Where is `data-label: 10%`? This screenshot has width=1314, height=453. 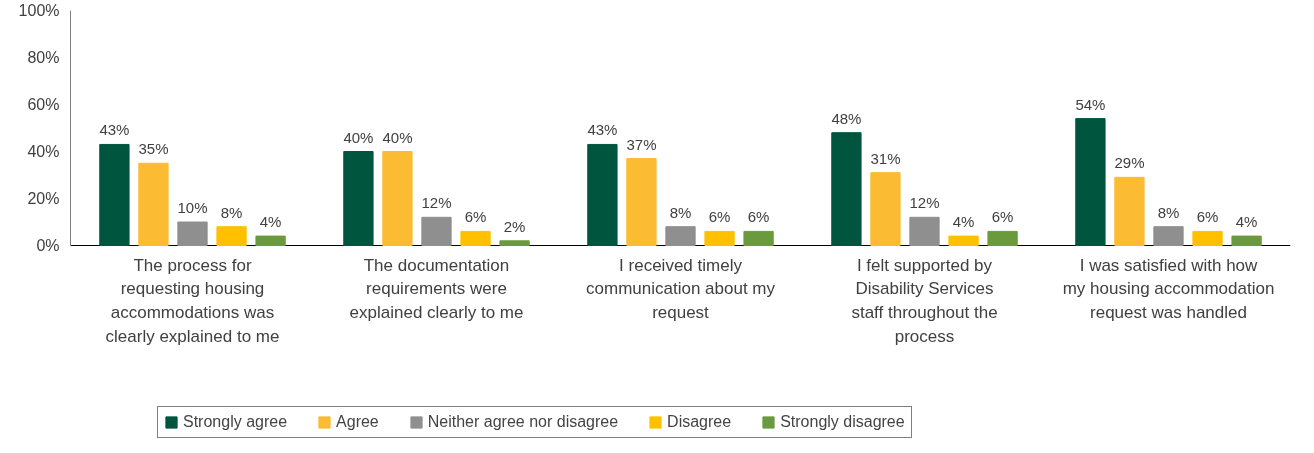 data-label: 10% is located at coordinates (192, 207).